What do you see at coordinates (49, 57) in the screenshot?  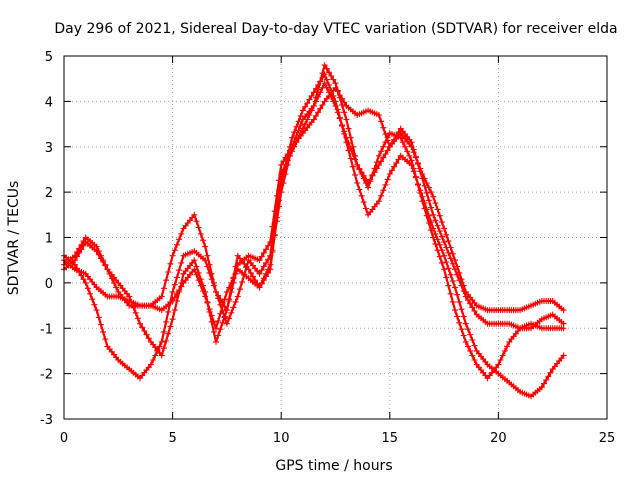 I see `y-tick-label: 5` at bounding box center [49, 57].